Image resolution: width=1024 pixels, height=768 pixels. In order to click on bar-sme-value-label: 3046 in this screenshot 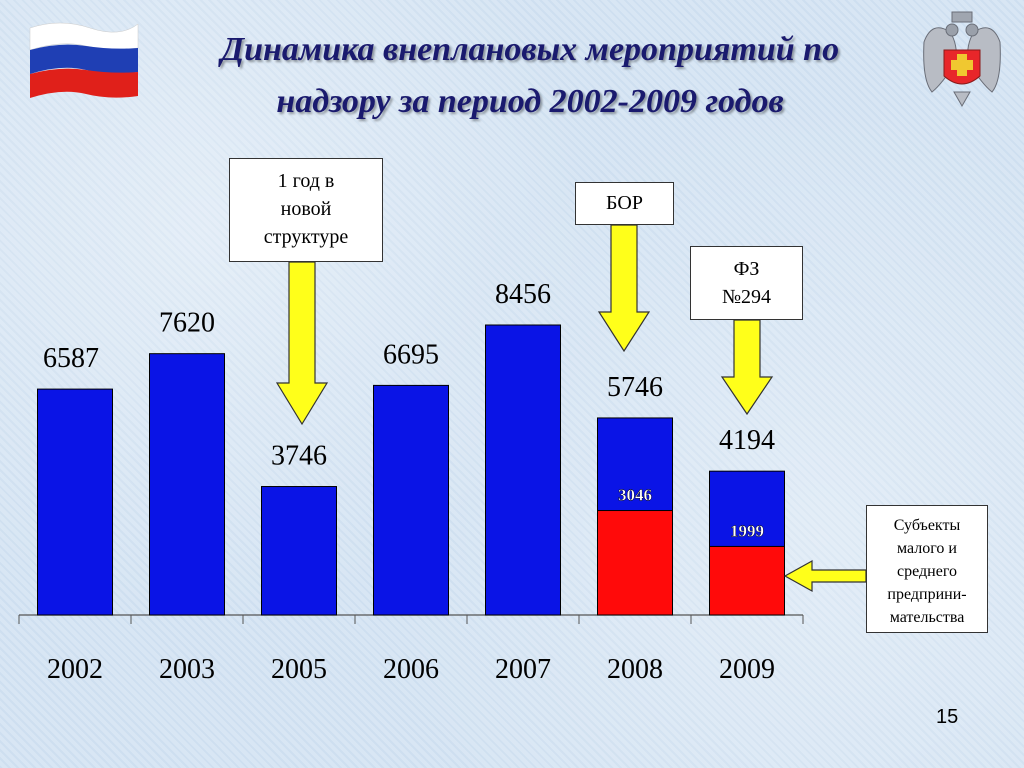, I will do `click(635, 495)`.